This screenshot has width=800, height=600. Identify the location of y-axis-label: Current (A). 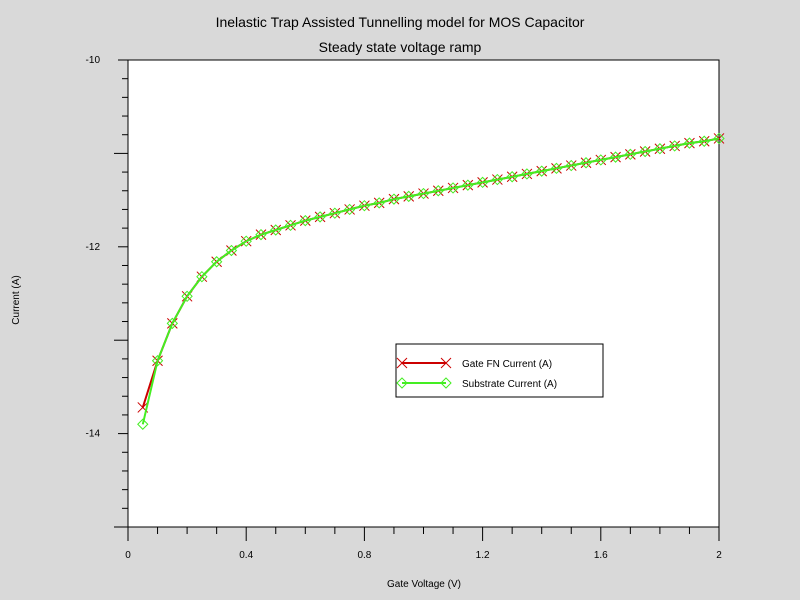
(16, 299).